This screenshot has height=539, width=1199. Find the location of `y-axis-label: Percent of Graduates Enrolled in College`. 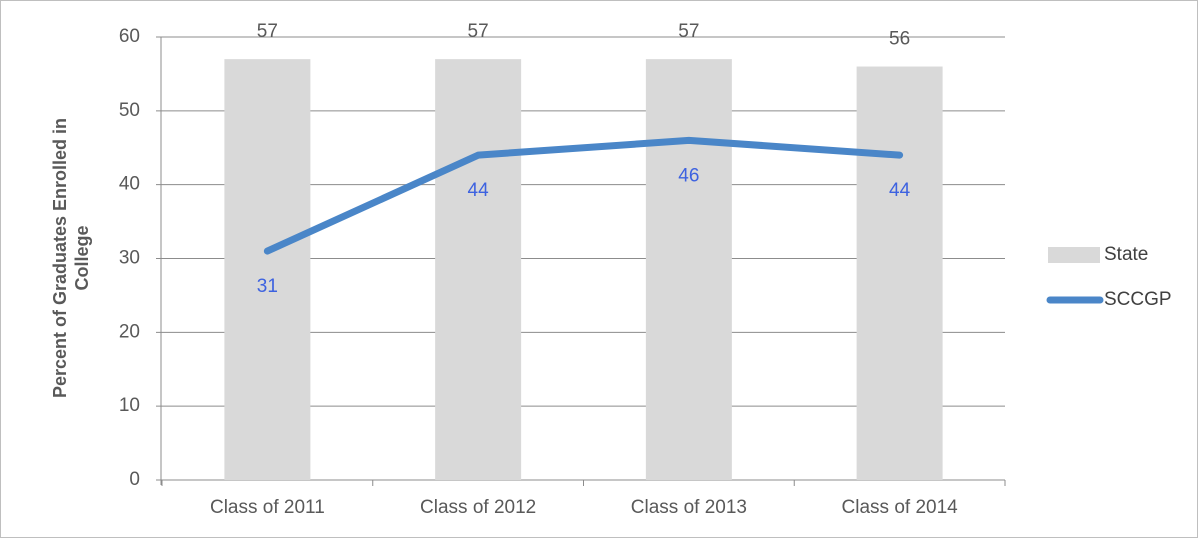

y-axis-label: Percent of Graduates Enrolled in College is located at coordinates (71, 258).